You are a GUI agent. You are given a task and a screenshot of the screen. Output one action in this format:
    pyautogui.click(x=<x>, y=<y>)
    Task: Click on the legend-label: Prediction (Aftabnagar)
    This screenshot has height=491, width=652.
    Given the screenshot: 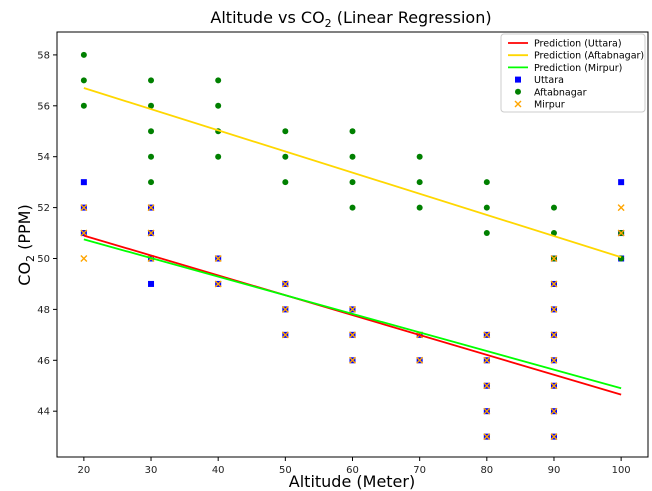 What is the action you would take?
    pyautogui.click(x=589, y=56)
    